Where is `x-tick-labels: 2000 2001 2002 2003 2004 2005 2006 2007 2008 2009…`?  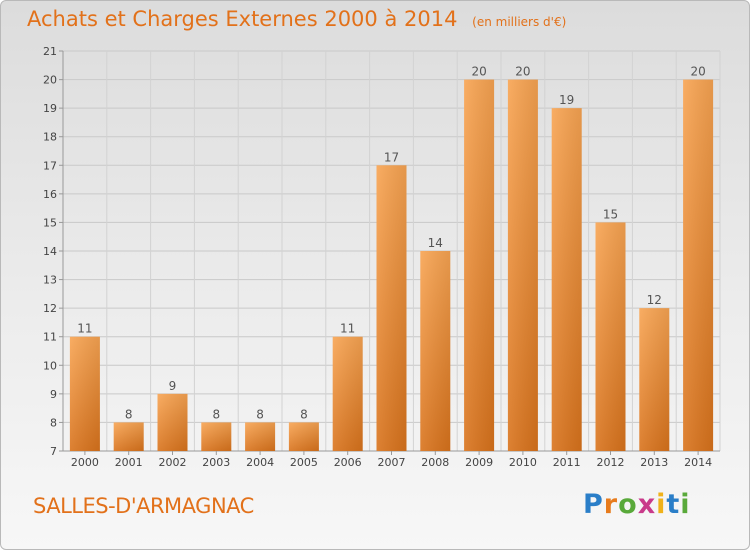 x-tick-labels: 2000 2001 2002 2003 2004 2005 2006 2007 2008 2009… is located at coordinates (391, 462).